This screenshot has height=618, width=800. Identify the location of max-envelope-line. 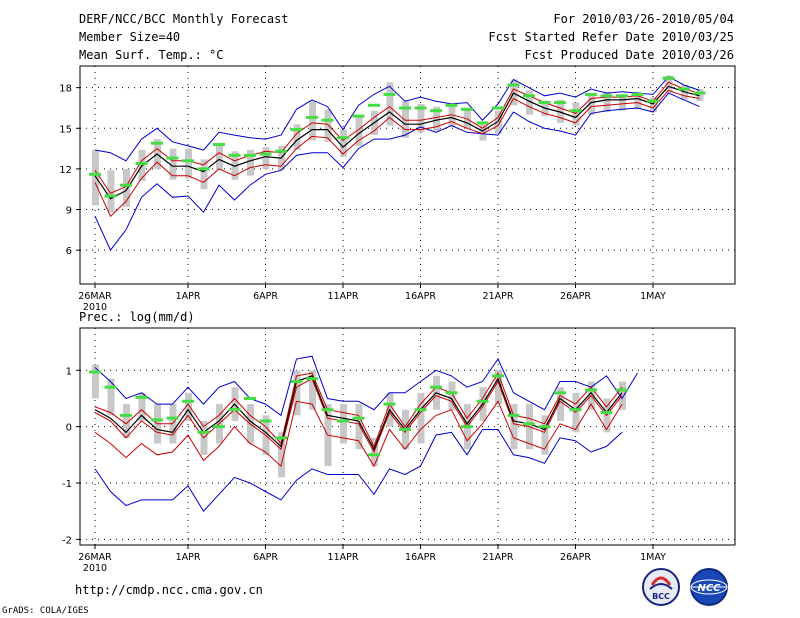
(397, 119).